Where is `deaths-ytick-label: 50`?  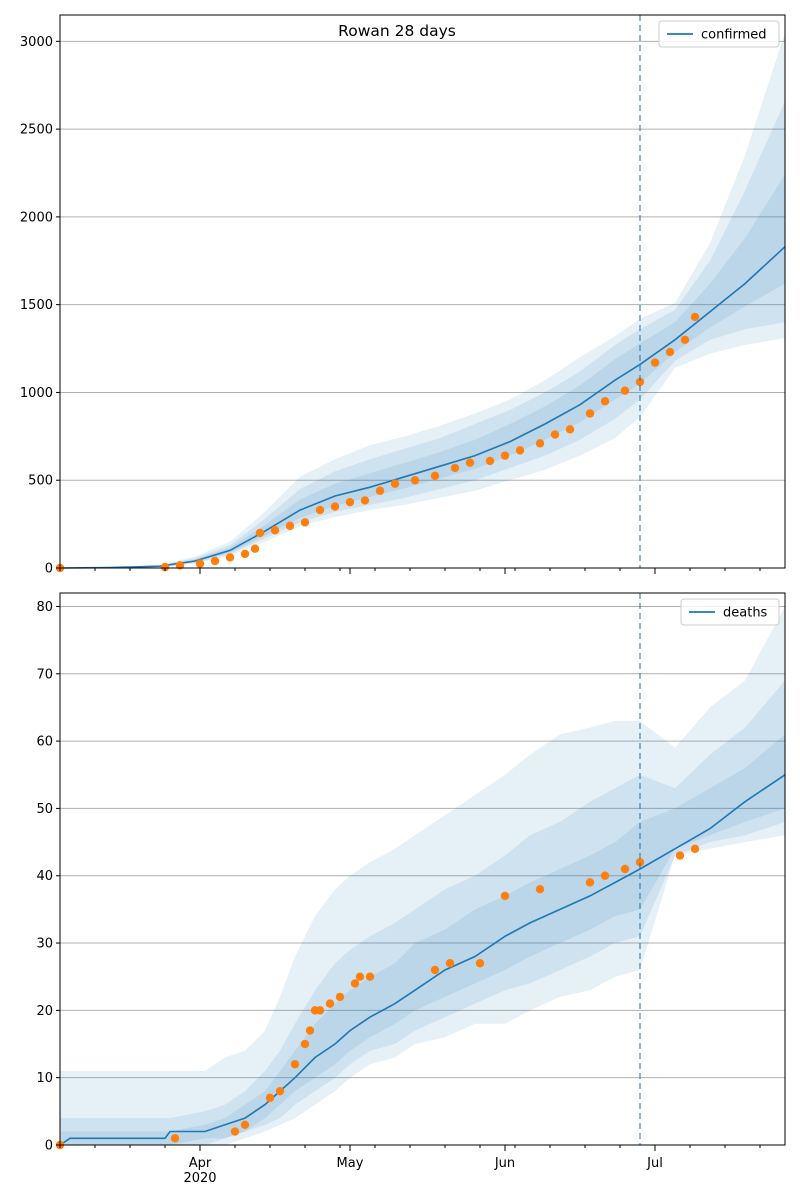
deaths-ytick-label: 50 is located at coordinates (44, 809).